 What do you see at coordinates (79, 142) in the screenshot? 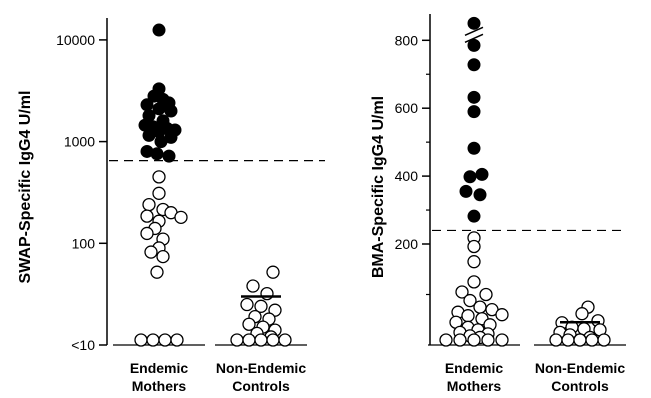
I see `y-tick-label: 1000` at bounding box center [79, 142].